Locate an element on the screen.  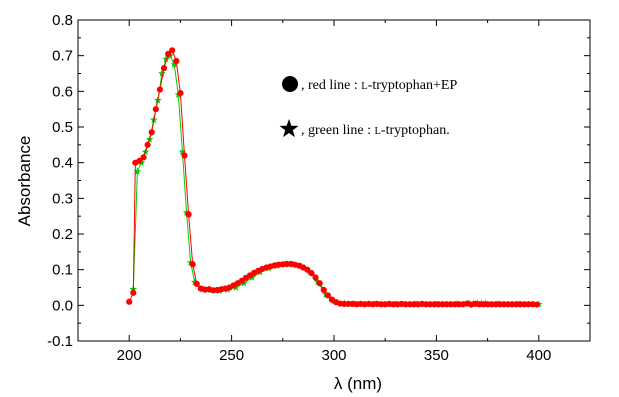
x-tick-label: 400 is located at coordinates (538, 355).